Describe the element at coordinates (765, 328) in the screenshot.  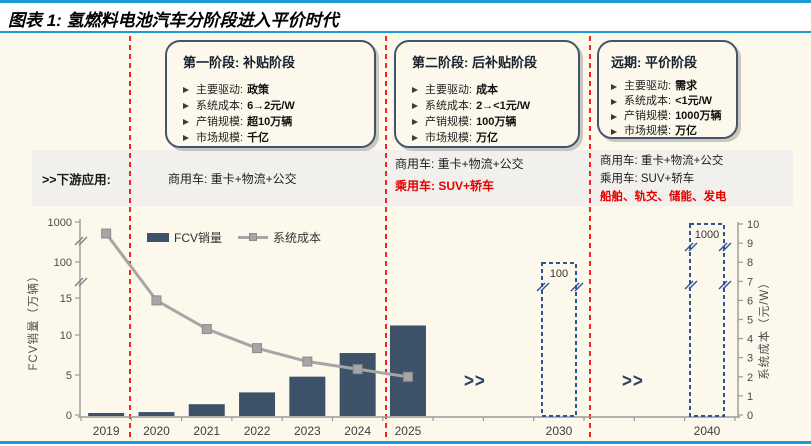
I see `right-axis-title: 系统成本（元/W）` at that location.